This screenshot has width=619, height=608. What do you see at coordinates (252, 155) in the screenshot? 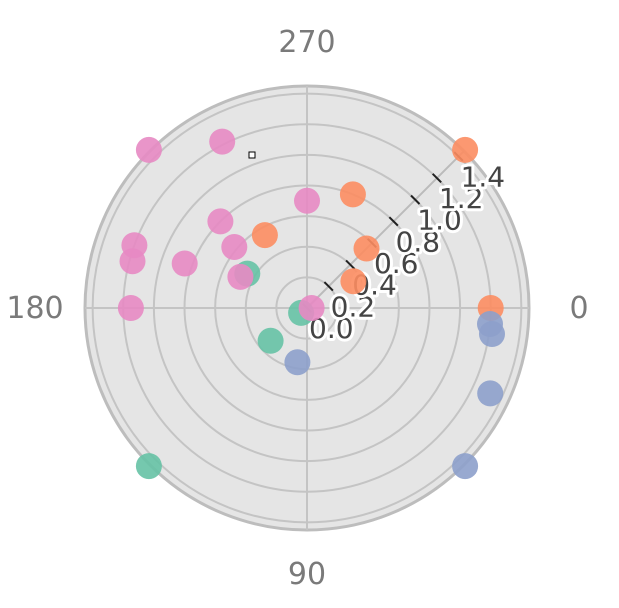
I see `cursor-marker` at bounding box center [252, 155].